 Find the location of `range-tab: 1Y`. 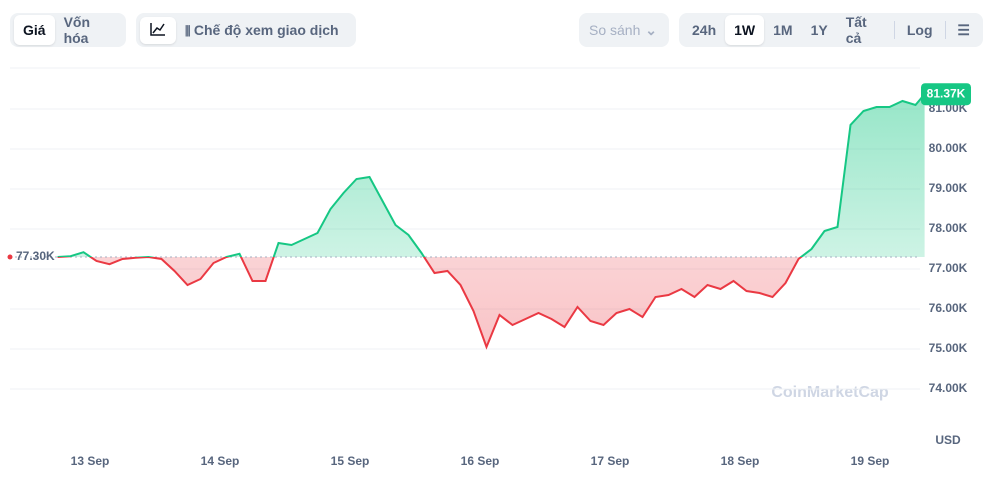

range-tab: 1Y is located at coordinates (819, 30).